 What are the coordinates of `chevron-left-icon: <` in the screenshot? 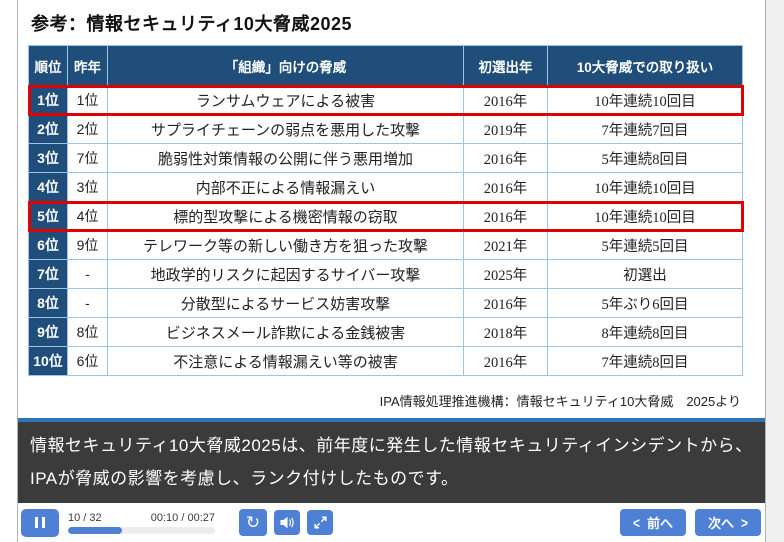 It's located at (636, 522).